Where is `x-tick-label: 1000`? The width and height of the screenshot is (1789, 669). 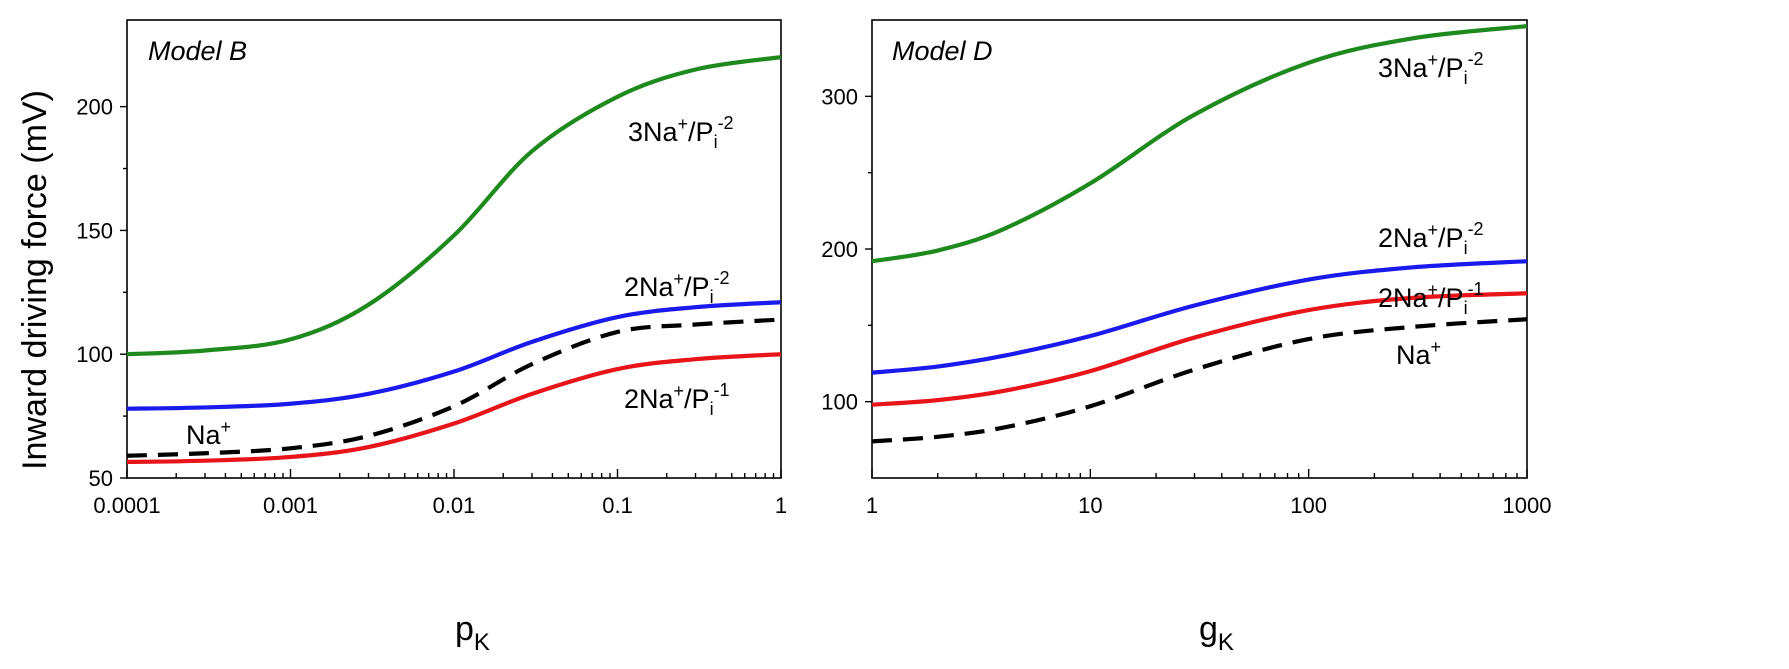 x-tick-label: 1000 is located at coordinates (1527, 505).